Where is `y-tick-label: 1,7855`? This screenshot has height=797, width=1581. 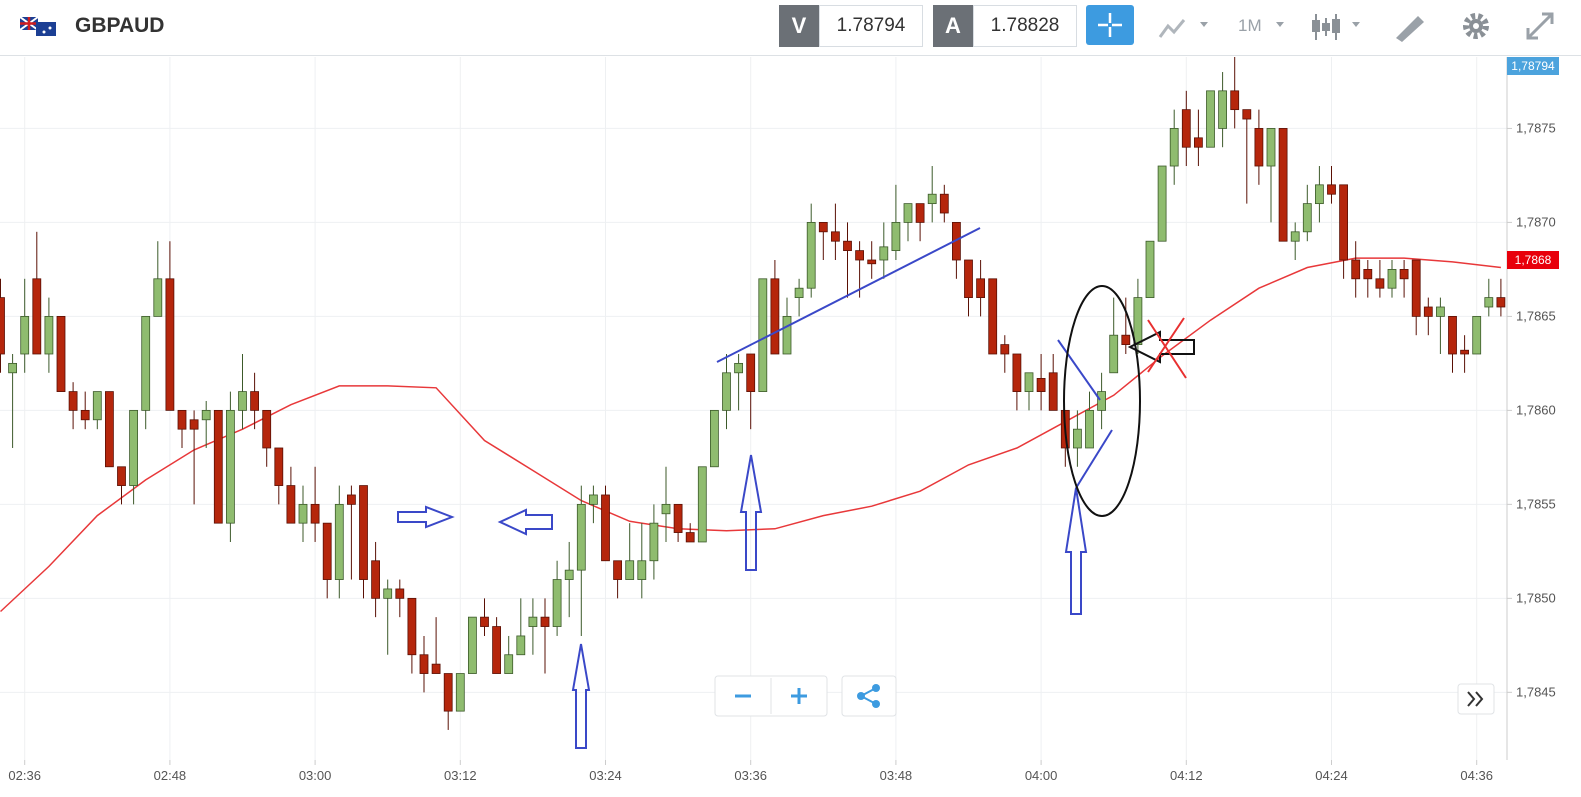
y-tick-label: 1,7855 is located at coordinates (1536, 503).